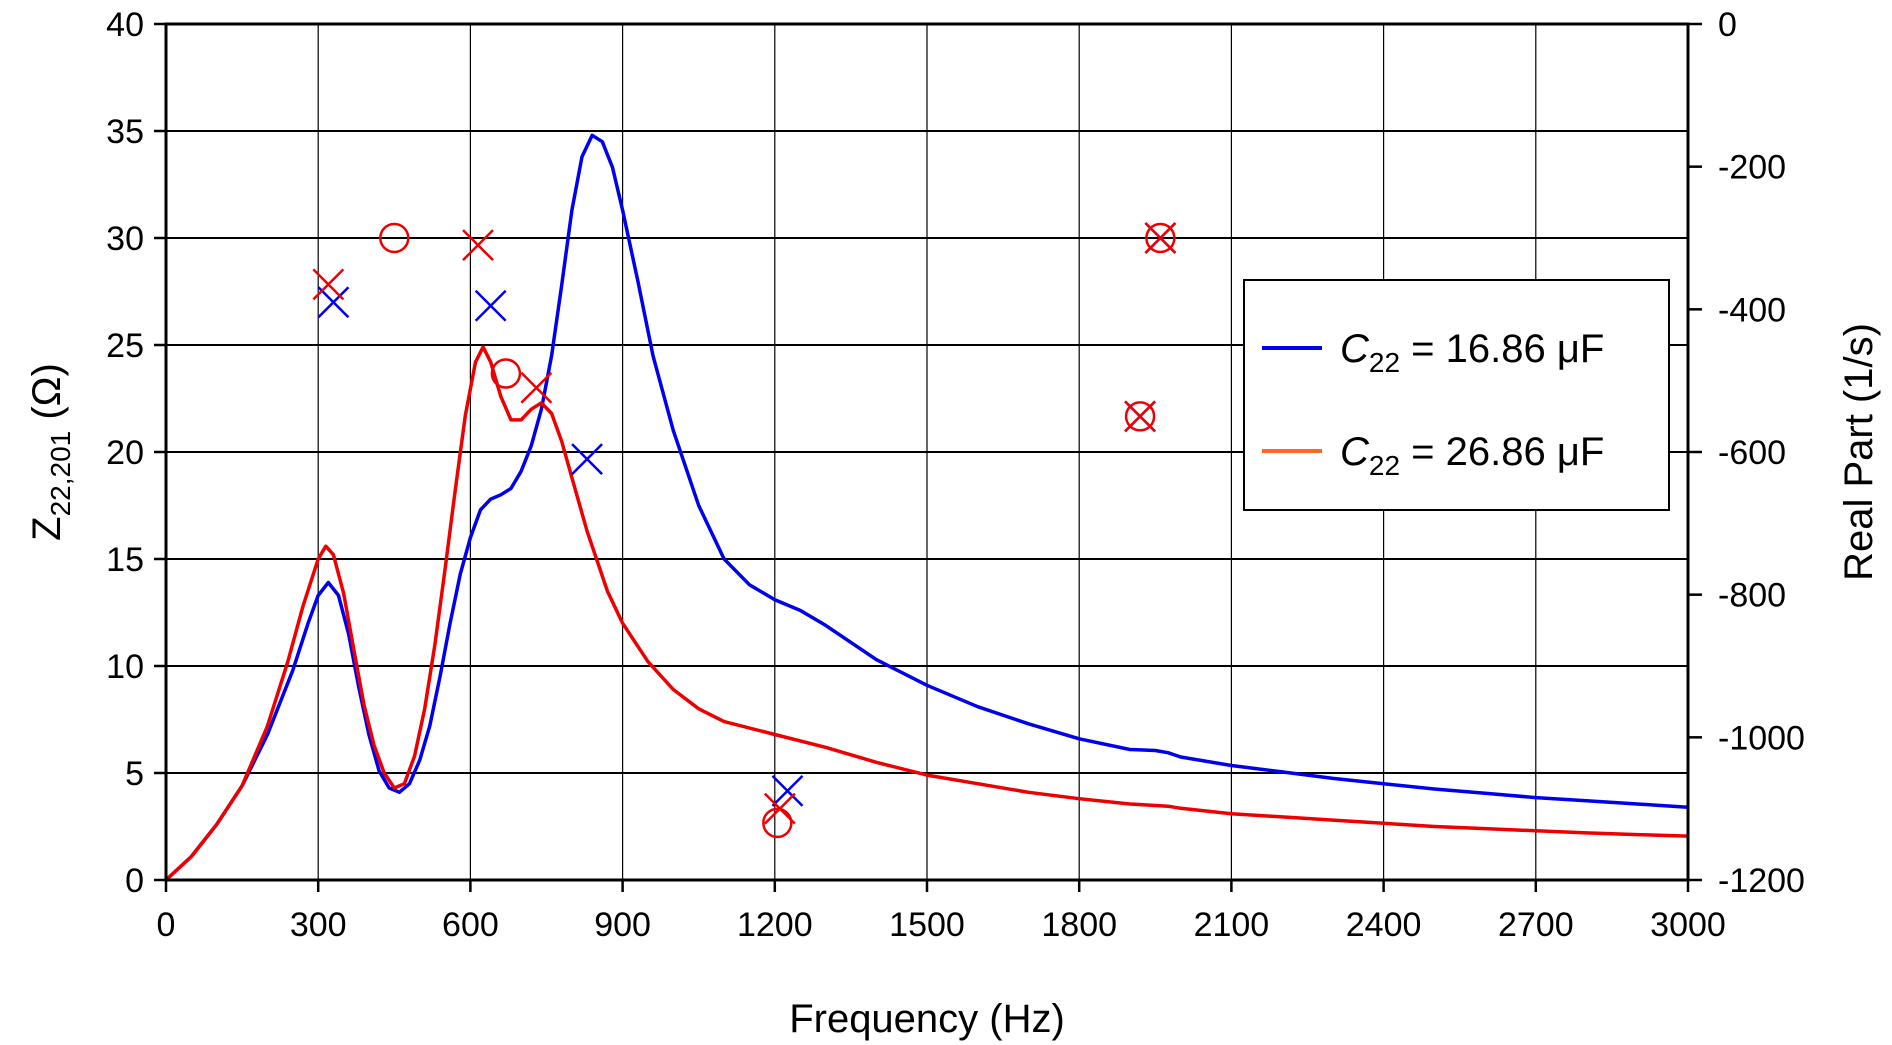 Image resolution: width=1892 pixels, height=1045 pixels. What do you see at coordinates (47, 397) in the screenshot?
I see `y-axis-title-unit: (Ω)` at bounding box center [47, 397].